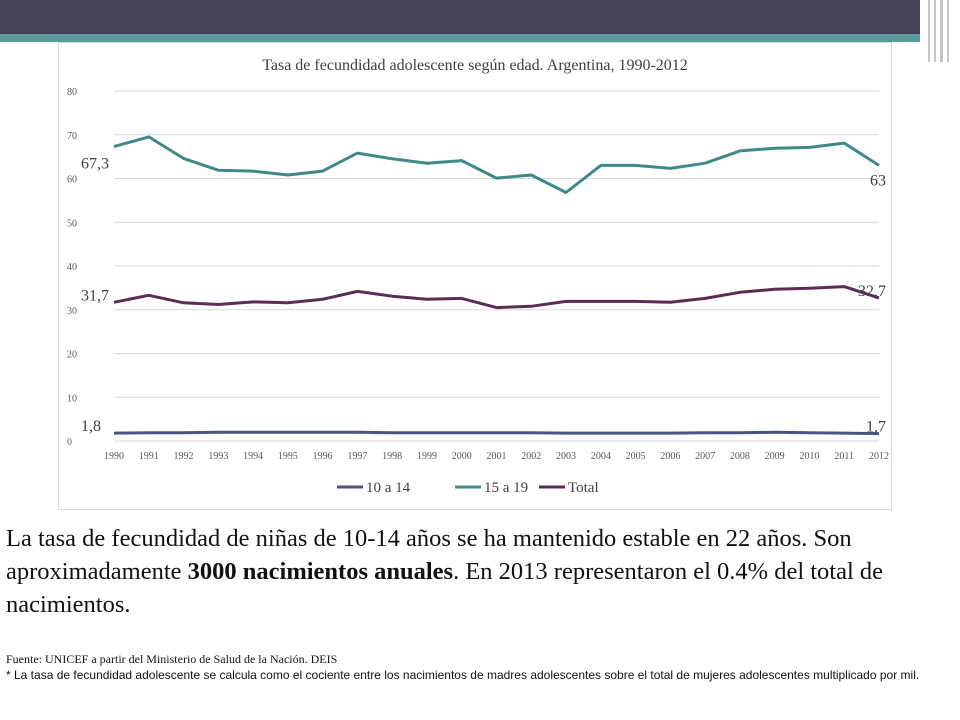 The width and height of the screenshot is (960, 720). Describe the element at coordinates (427, 456) in the screenshot. I see `x-tick-label: 1999` at that location.